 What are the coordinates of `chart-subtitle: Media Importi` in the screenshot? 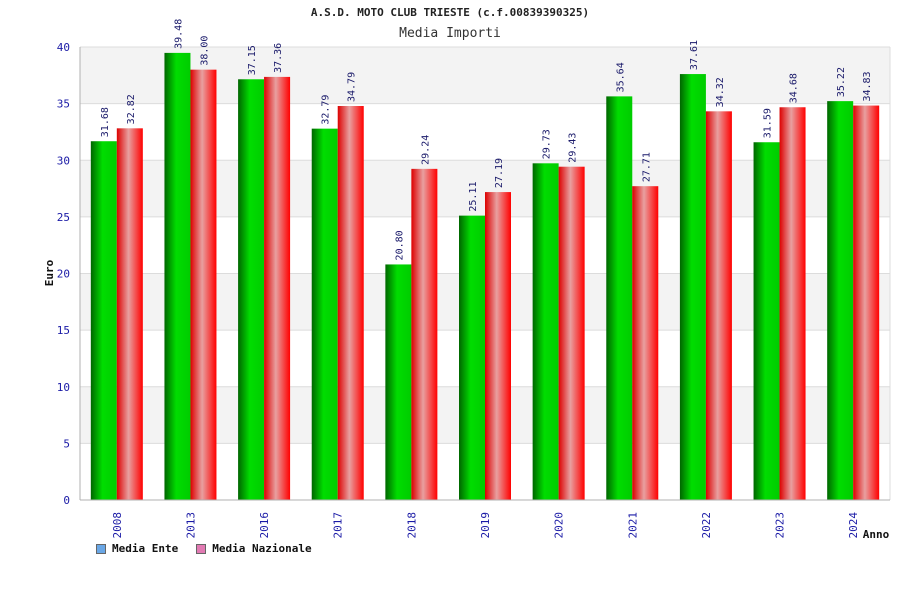 It's located at (450, 33).